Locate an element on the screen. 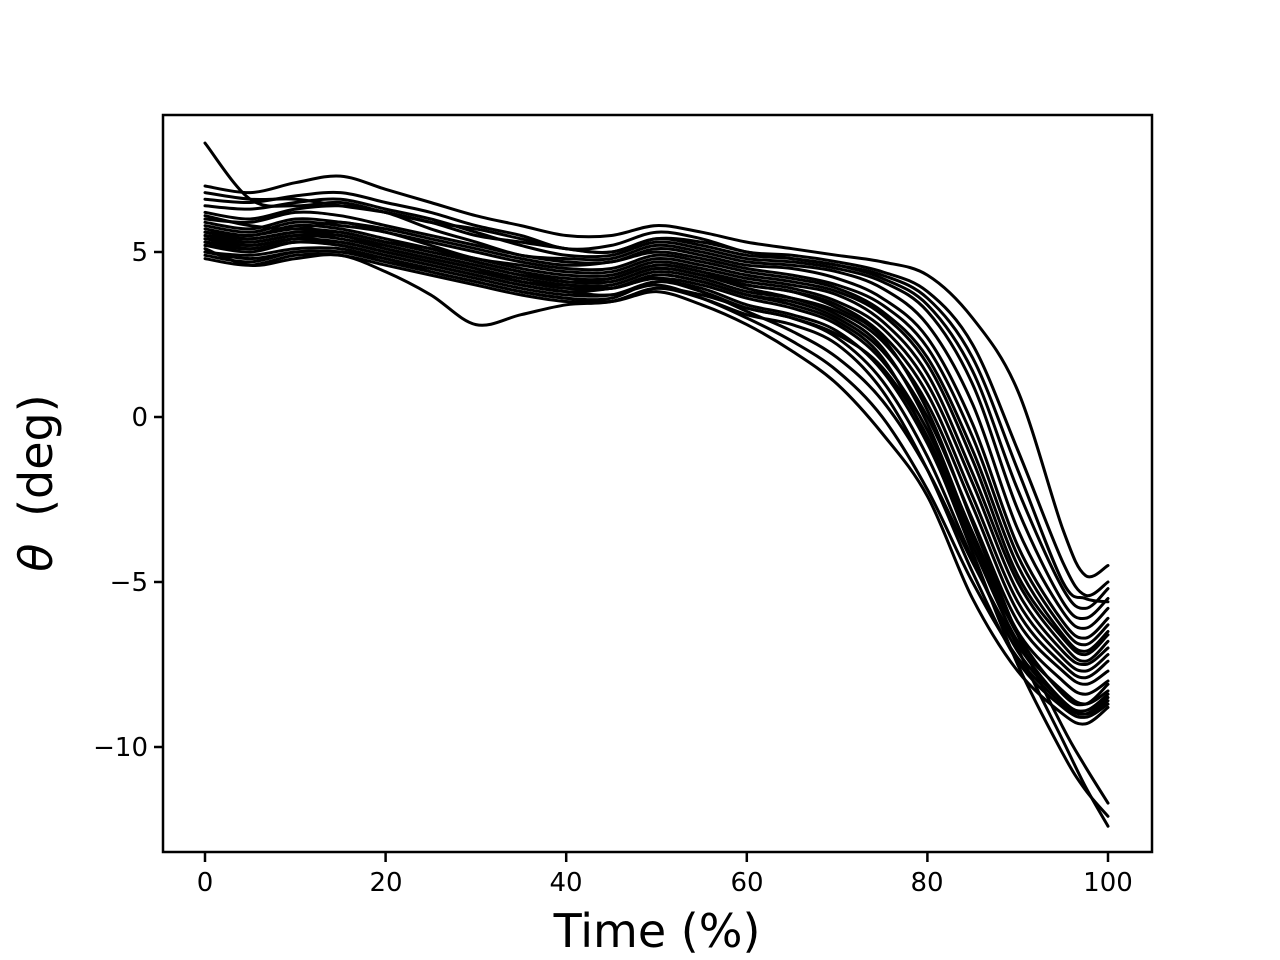 The image size is (1280, 960). y-tick-label-neg10: −10 is located at coordinates (120, 748).